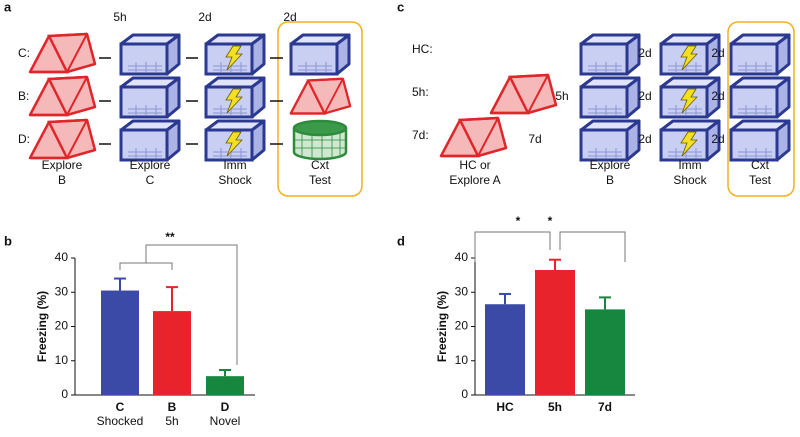 The height and width of the screenshot is (437, 800). Describe the element at coordinates (24, 53) in the screenshot. I see `row-label: C:` at that location.